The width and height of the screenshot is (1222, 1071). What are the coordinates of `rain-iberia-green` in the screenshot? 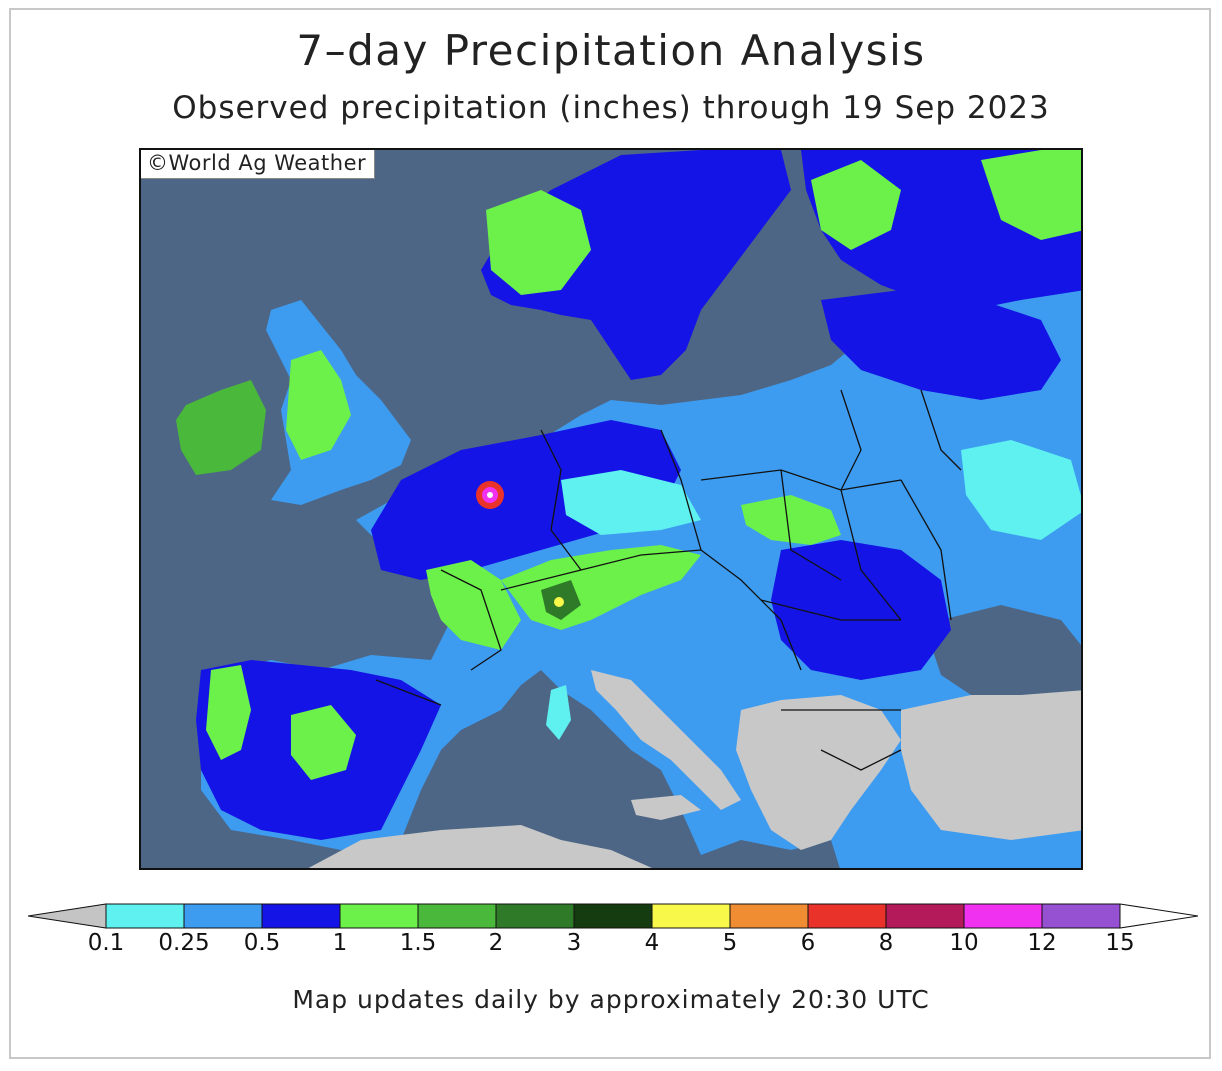 It's located at (228, 712).